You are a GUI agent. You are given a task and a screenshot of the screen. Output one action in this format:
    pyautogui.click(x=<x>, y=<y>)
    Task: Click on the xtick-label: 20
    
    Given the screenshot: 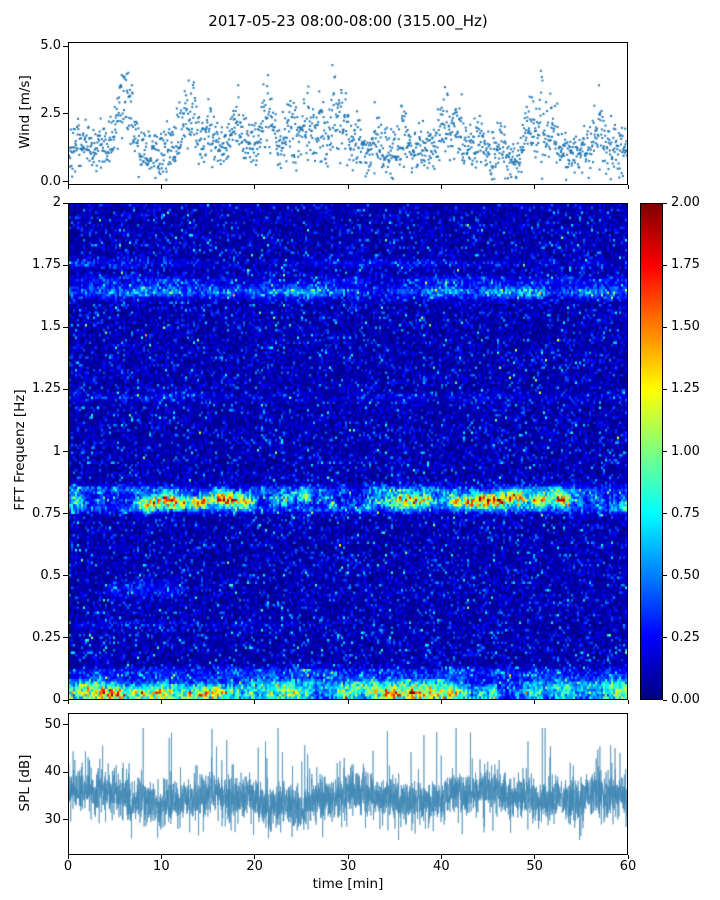 What is the action you would take?
    pyautogui.click(x=254, y=866)
    